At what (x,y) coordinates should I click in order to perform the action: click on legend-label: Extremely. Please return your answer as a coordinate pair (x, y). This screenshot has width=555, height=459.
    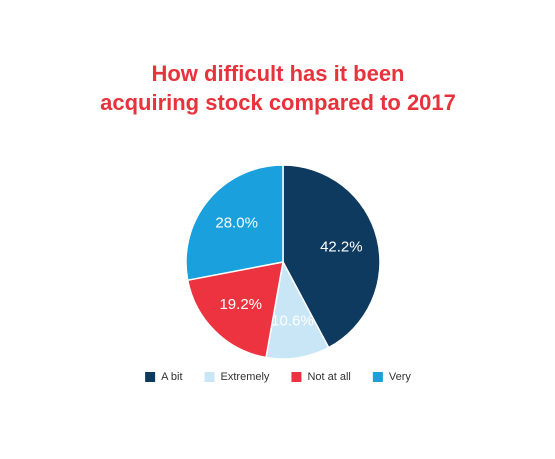
    Looking at the image, I should click on (245, 377).